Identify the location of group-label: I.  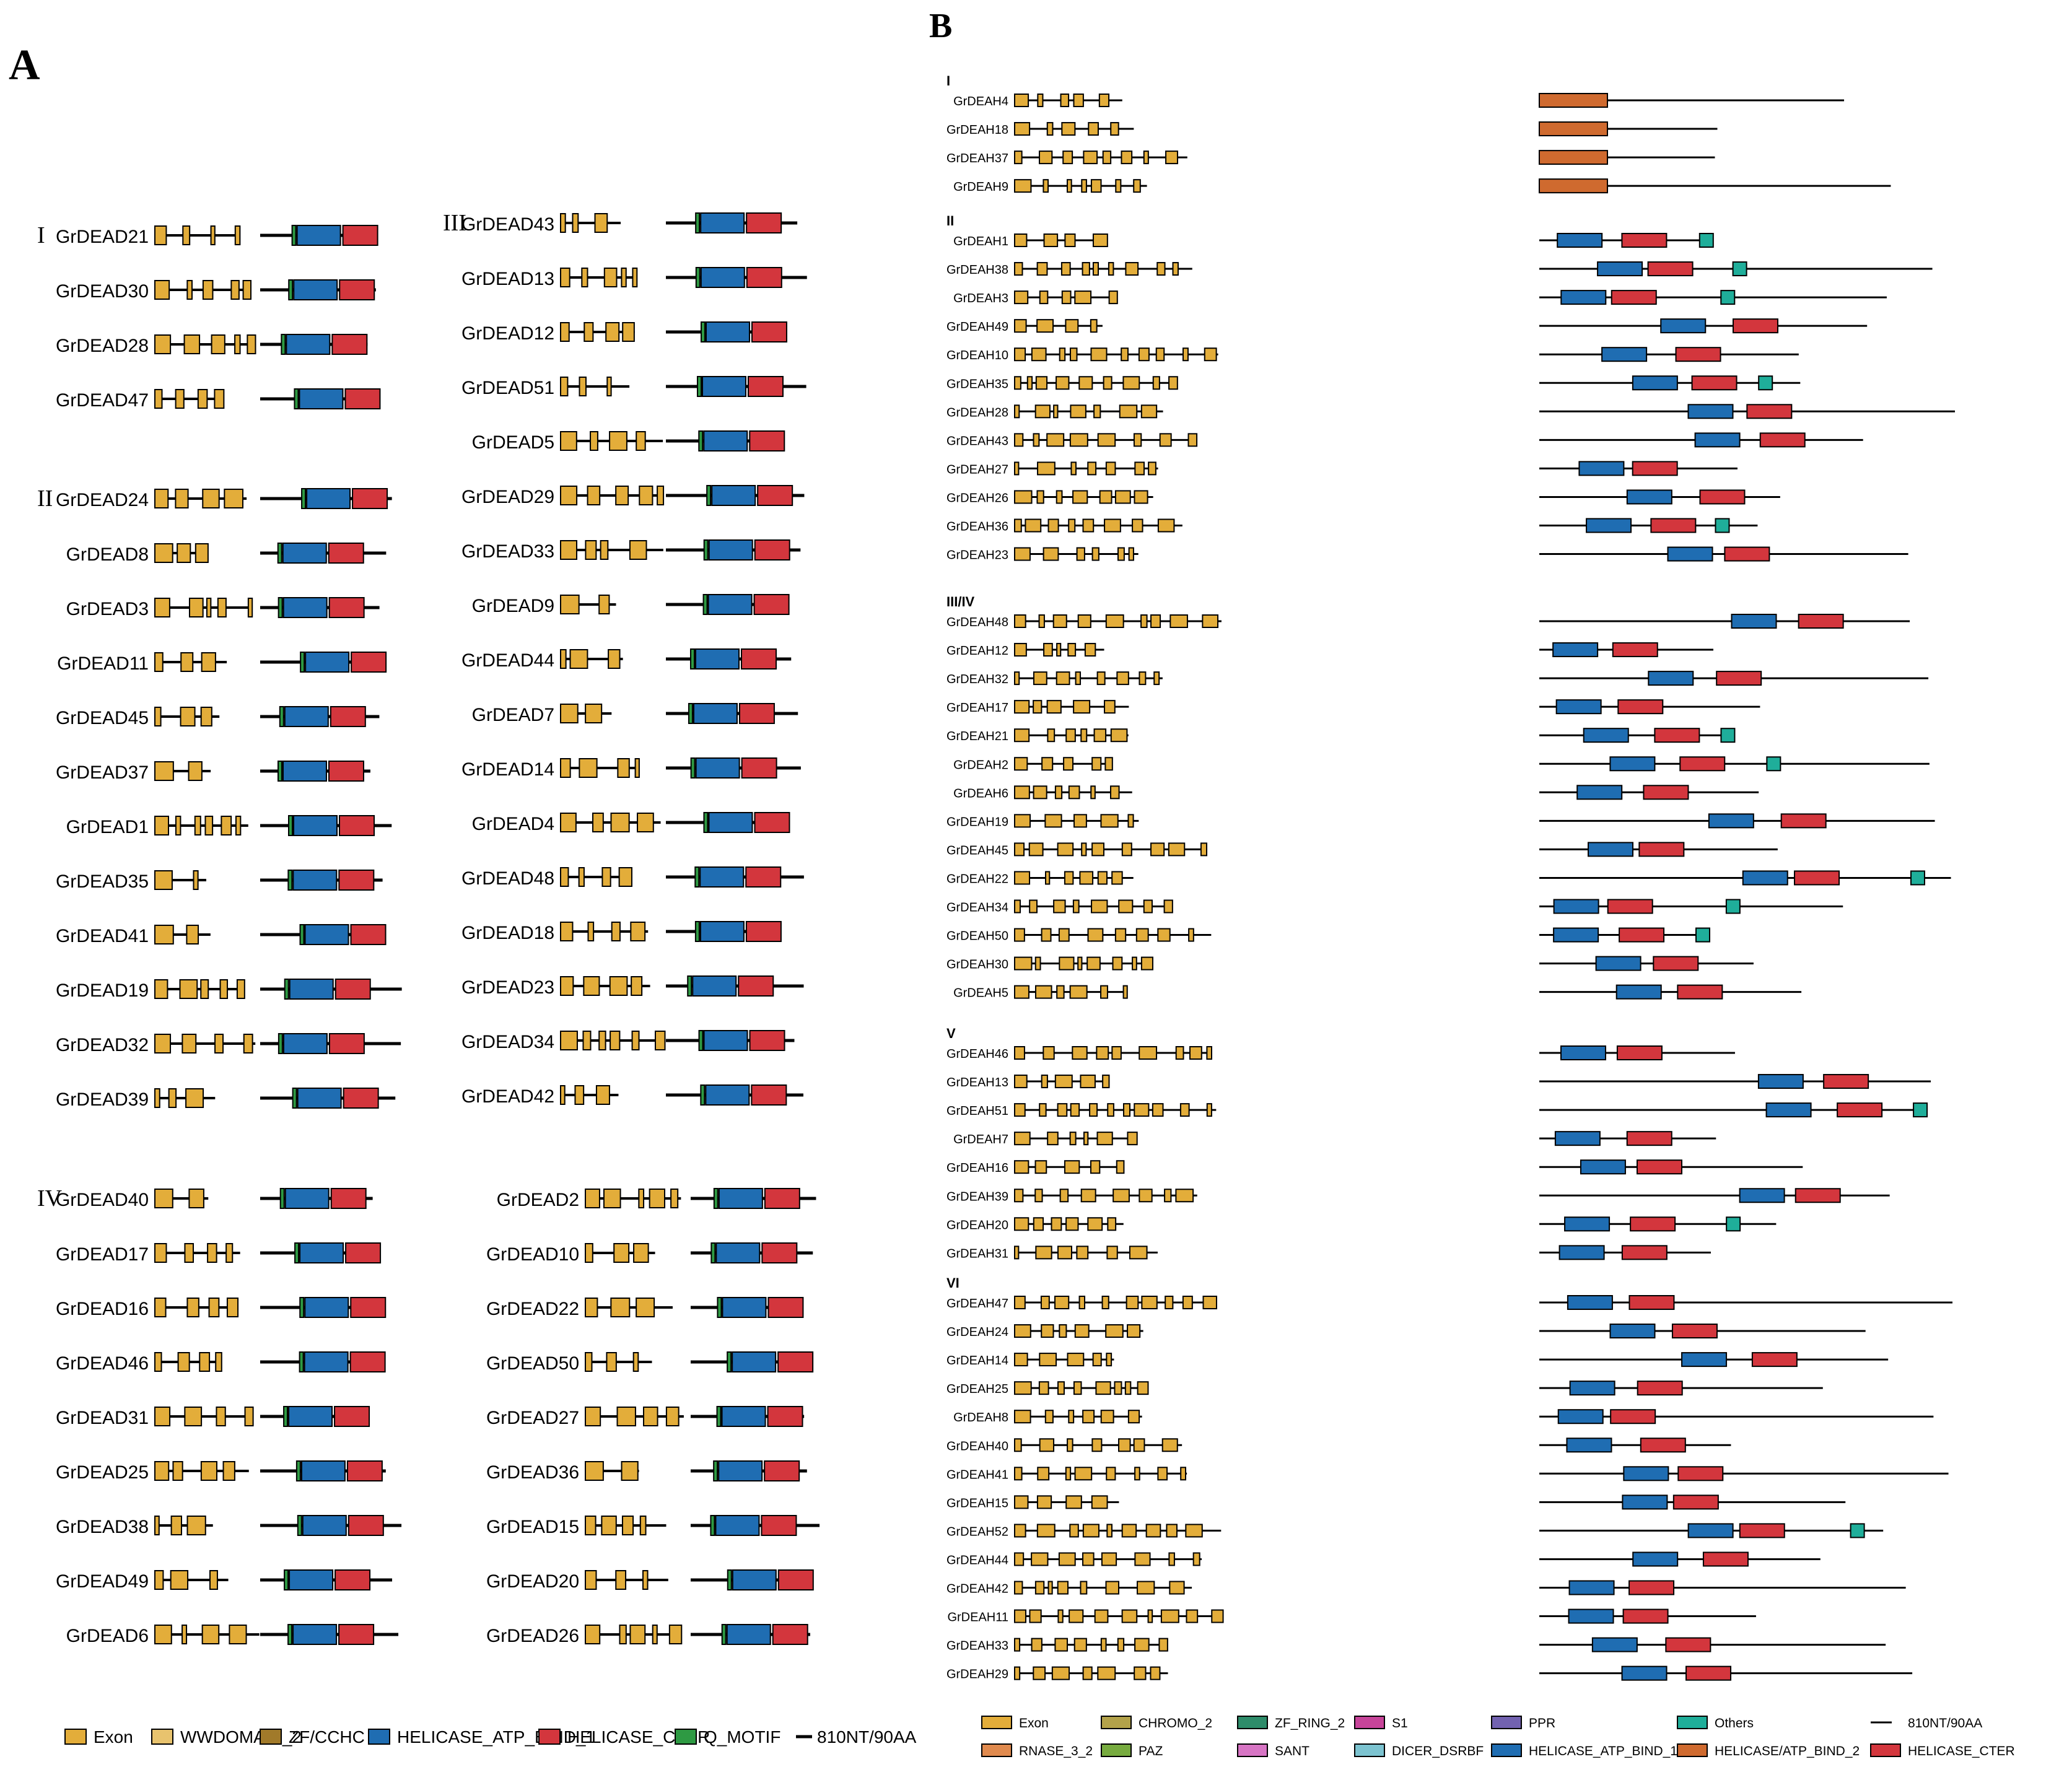
(41, 235).